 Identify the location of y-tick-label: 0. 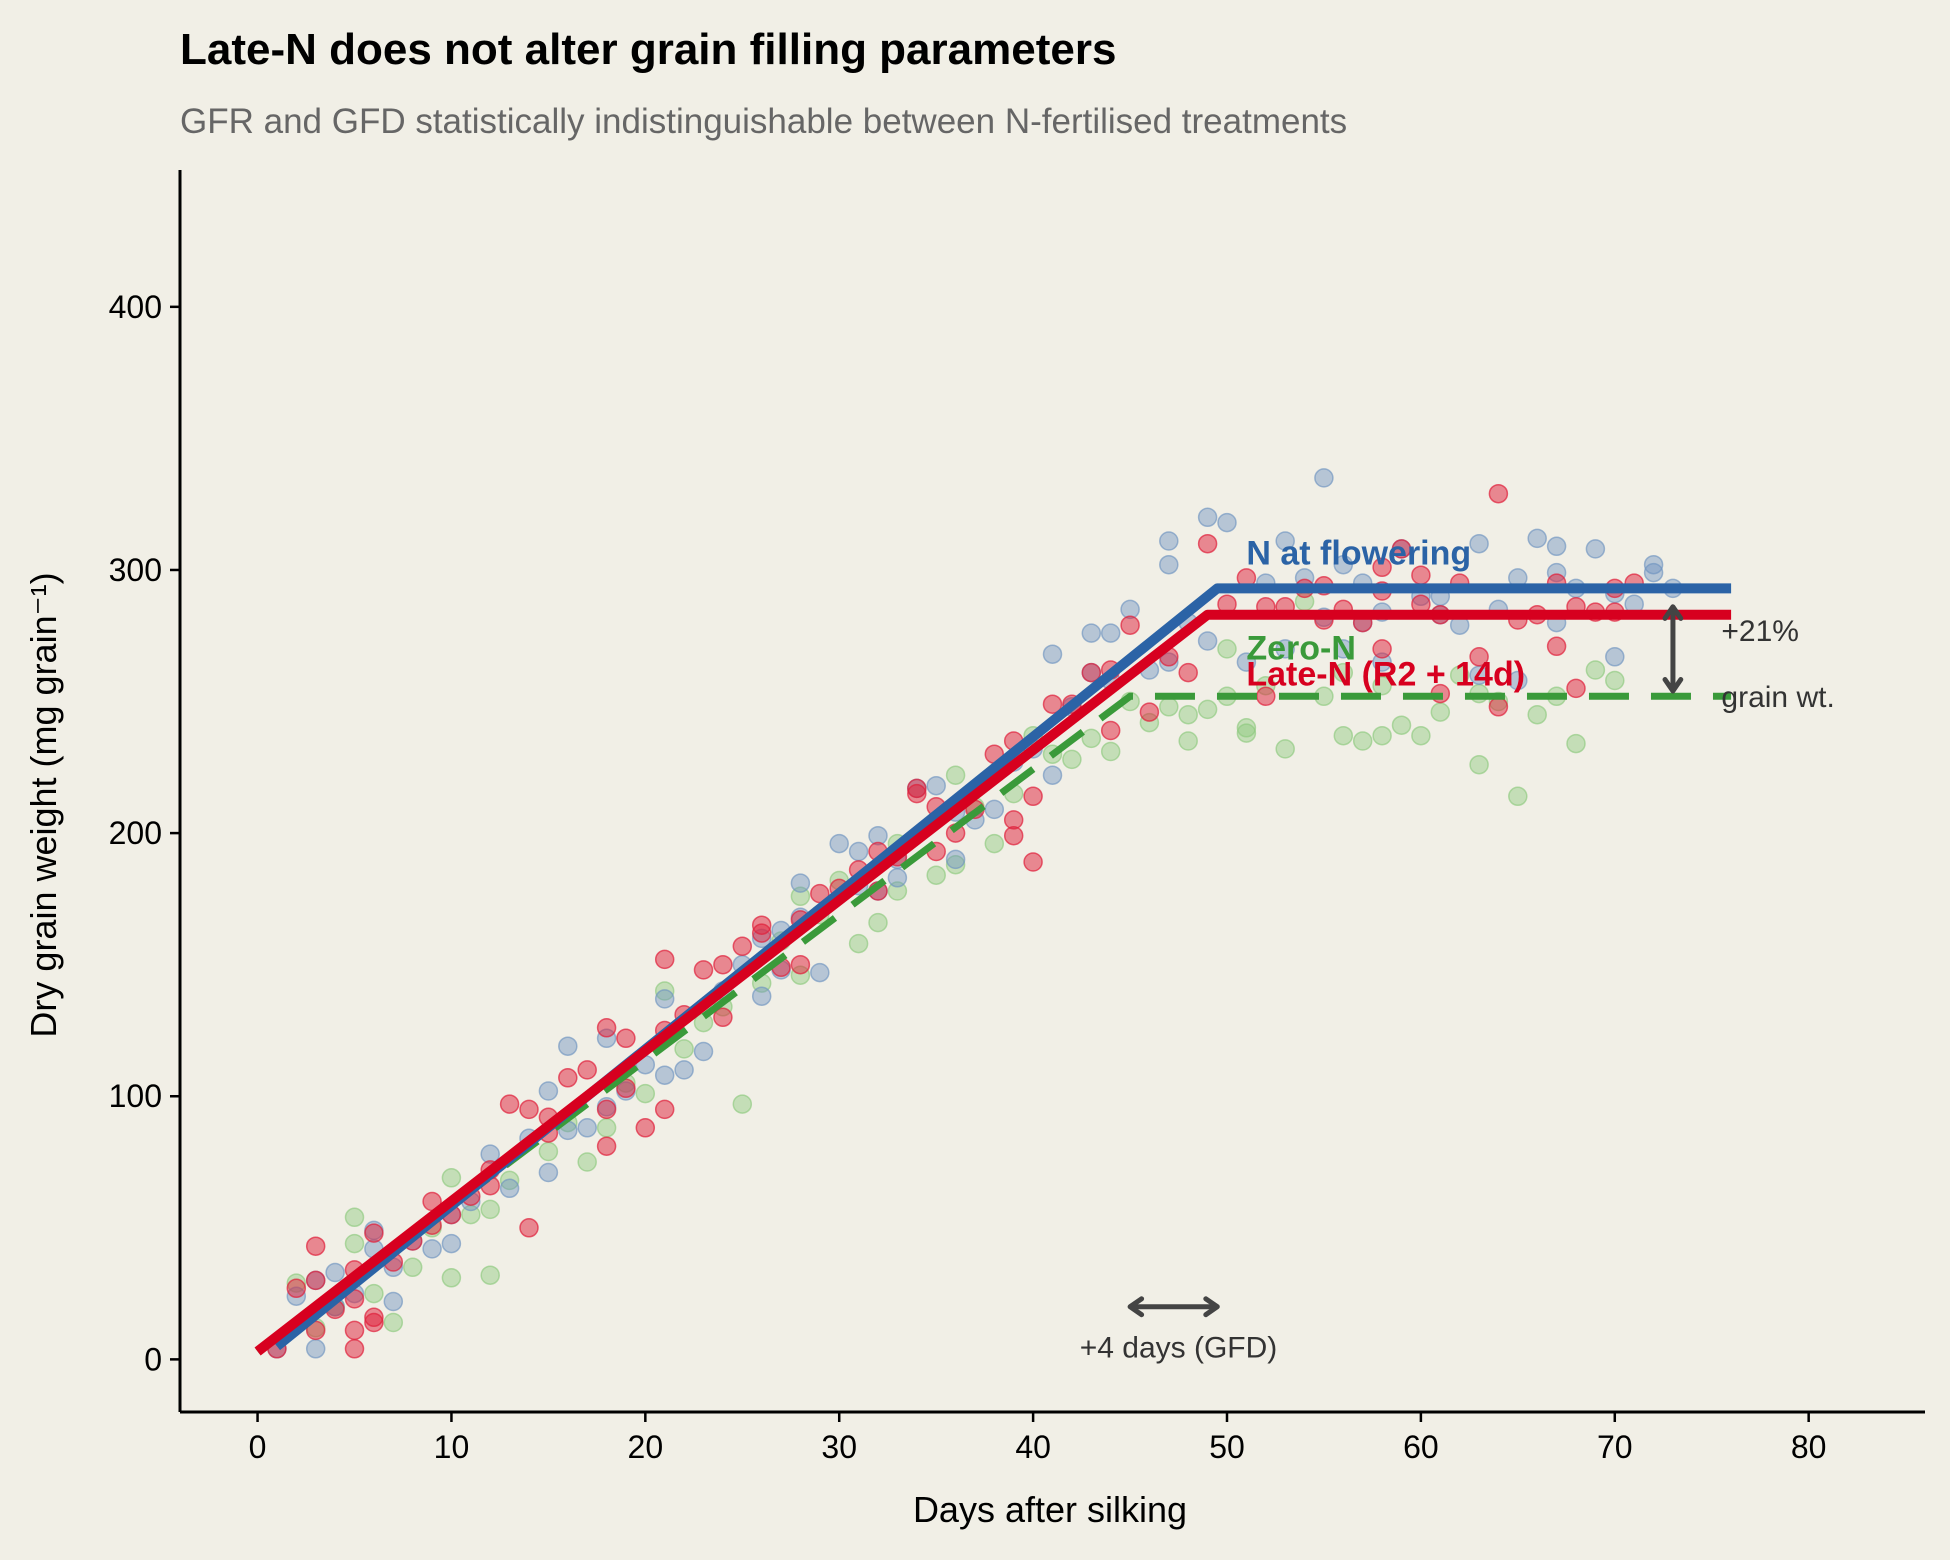
(153, 1359).